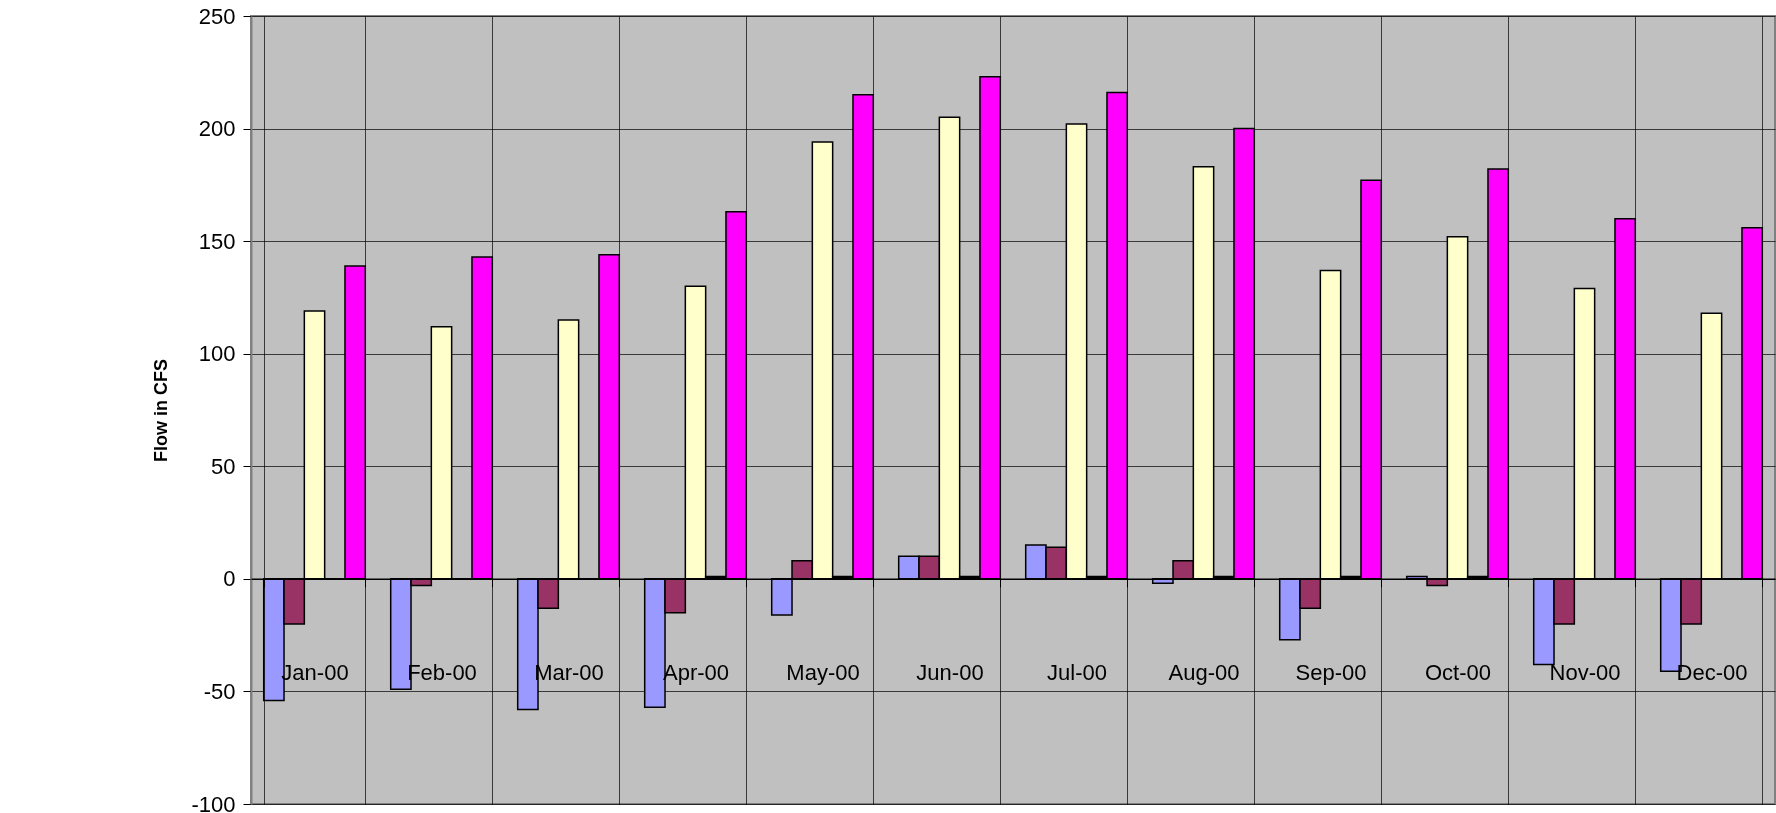 This screenshot has width=1776, height=813. Describe the element at coordinates (213, 802) in the screenshot. I see `y-tick-label: -100` at that location.